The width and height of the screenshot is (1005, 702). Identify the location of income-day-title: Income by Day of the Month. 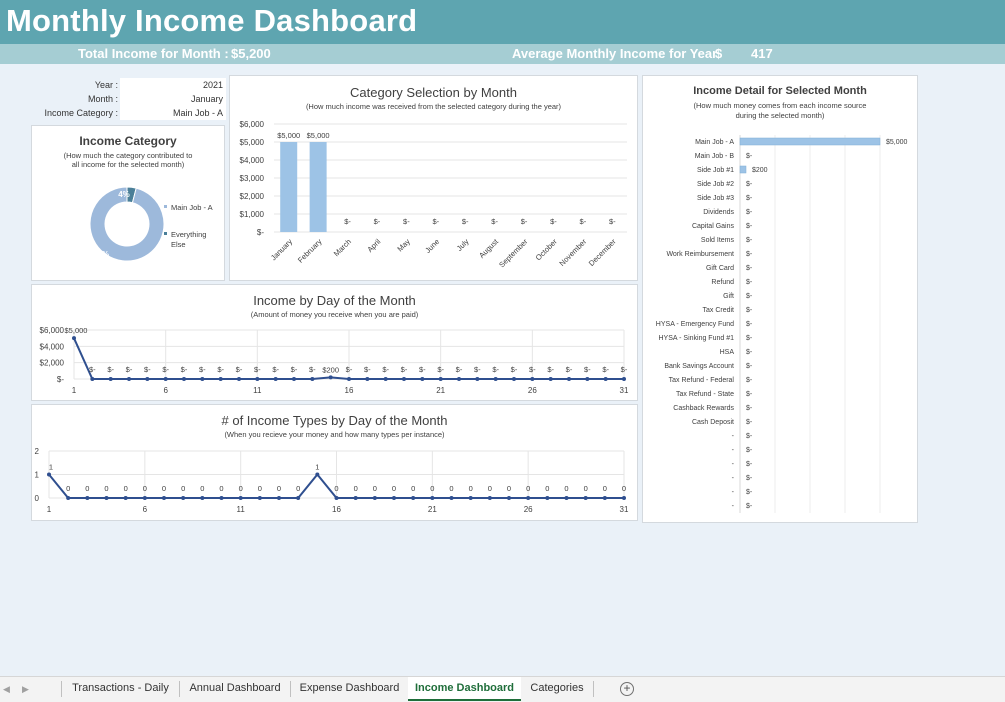
(334, 300).